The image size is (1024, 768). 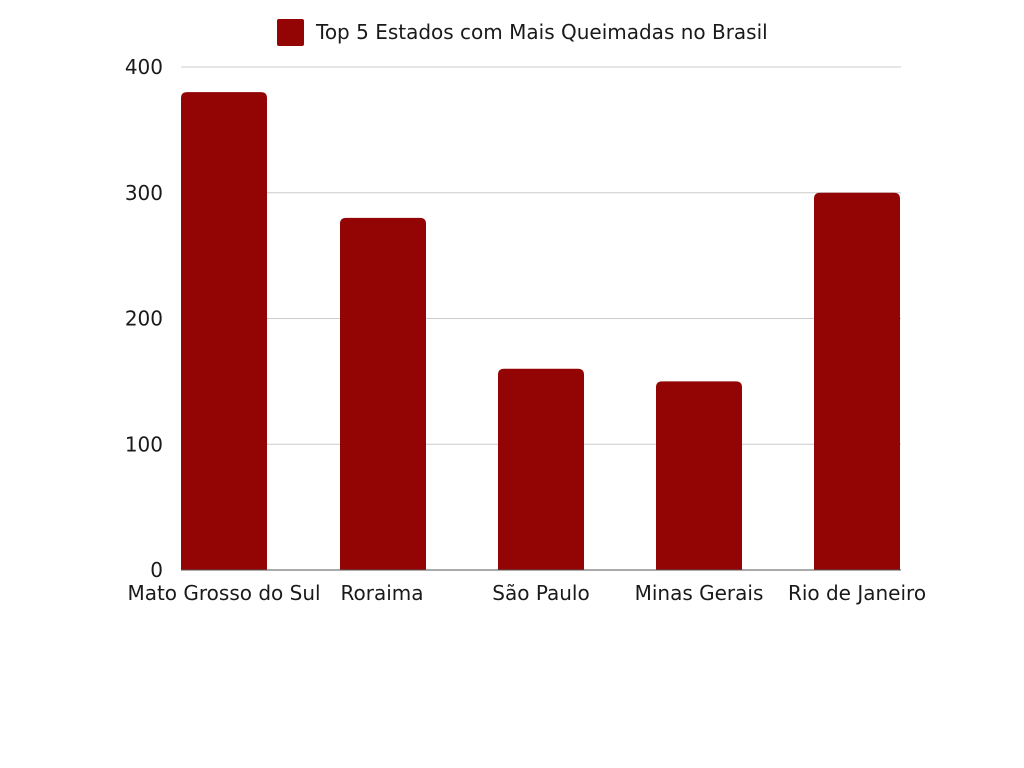 I want to click on bar-rio-de-janeiro, so click(x=857, y=381).